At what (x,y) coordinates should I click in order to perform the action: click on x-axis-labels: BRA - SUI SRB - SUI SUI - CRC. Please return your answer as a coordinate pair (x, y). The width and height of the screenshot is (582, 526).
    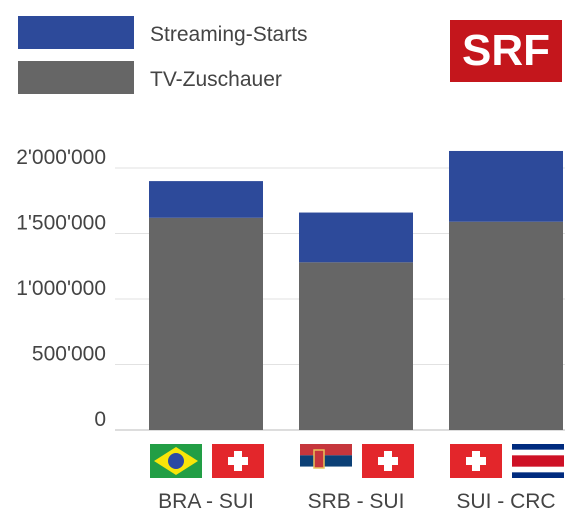
    Looking at the image, I should click on (356, 501).